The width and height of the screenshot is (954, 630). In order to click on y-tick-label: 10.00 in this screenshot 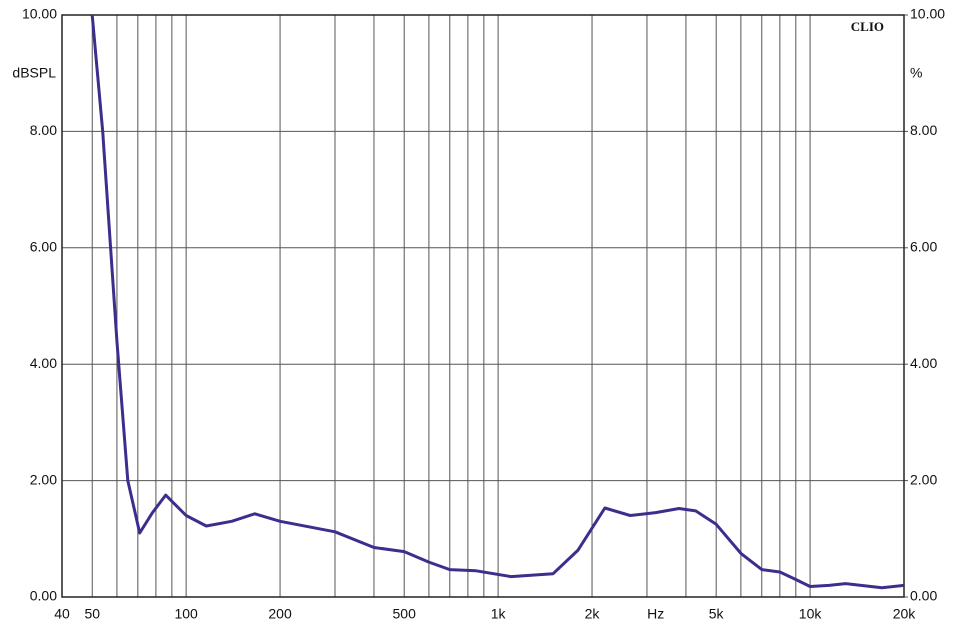, I will do `click(39, 14)`.